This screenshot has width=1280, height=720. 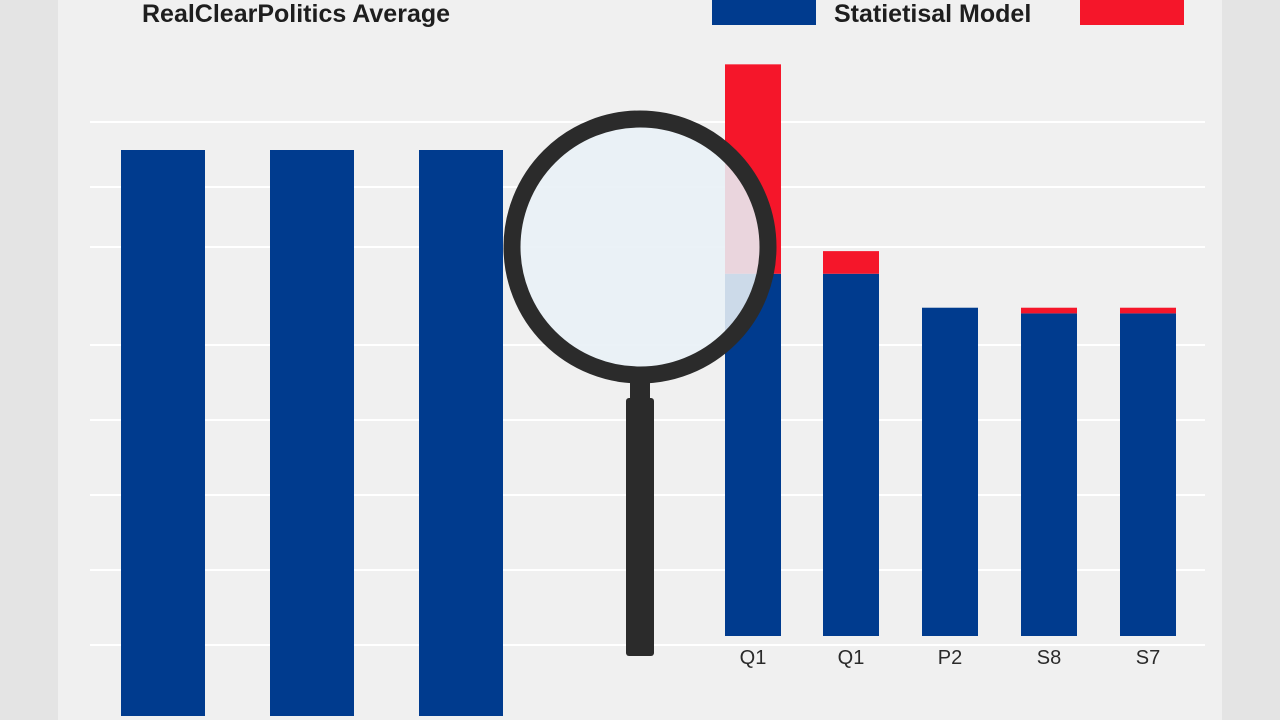 I want to click on magnifier-handle, so click(x=640, y=527).